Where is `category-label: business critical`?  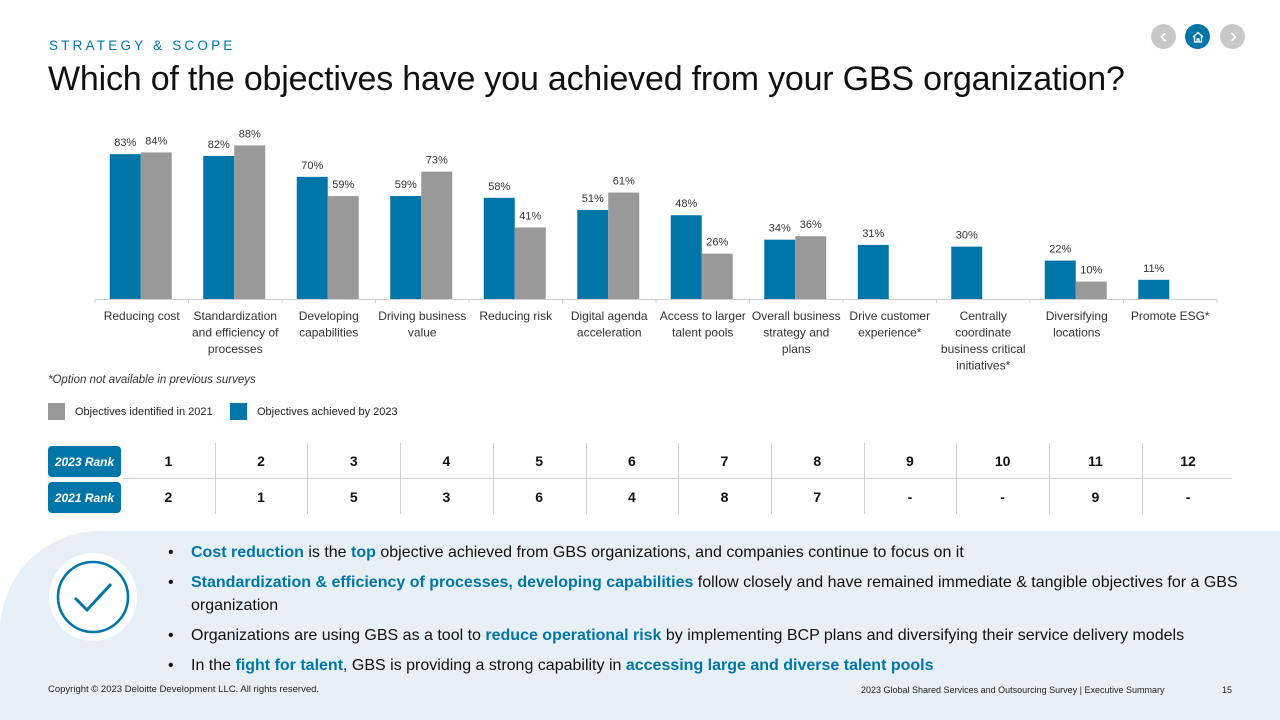 category-label: business critical is located at coordinates (983, 349).